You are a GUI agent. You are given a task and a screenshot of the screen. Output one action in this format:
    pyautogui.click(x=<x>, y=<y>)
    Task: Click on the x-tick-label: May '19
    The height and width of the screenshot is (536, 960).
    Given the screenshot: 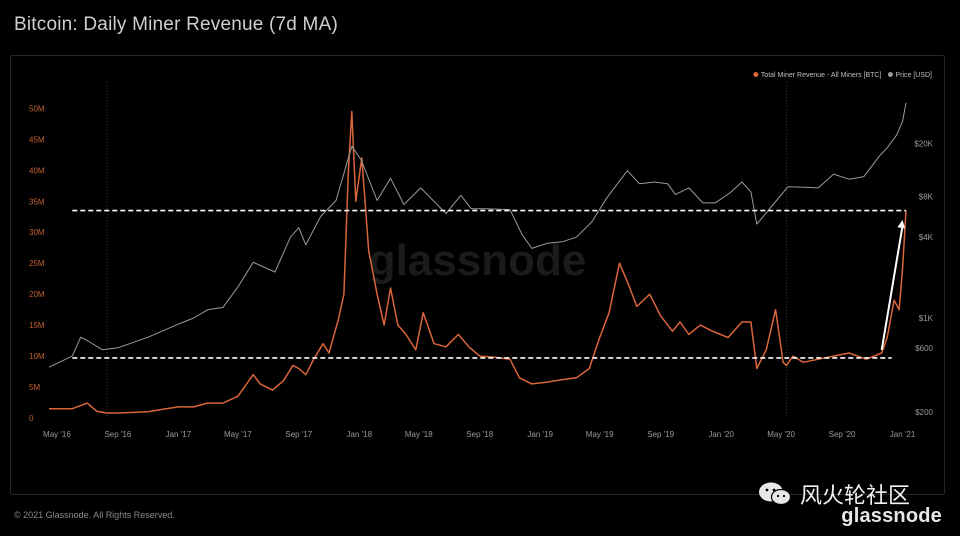 What is the action you would take?
    pyautogui.click(x=600, y=434)
    